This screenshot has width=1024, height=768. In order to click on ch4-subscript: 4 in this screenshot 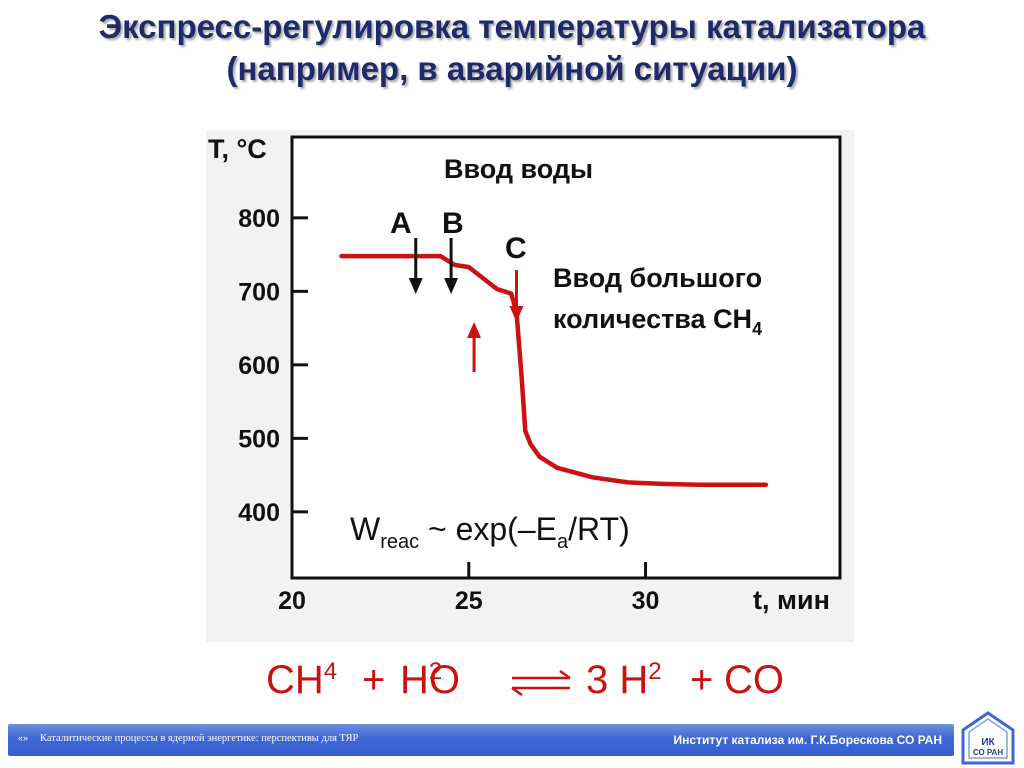, I will do `click(330, 671)`.